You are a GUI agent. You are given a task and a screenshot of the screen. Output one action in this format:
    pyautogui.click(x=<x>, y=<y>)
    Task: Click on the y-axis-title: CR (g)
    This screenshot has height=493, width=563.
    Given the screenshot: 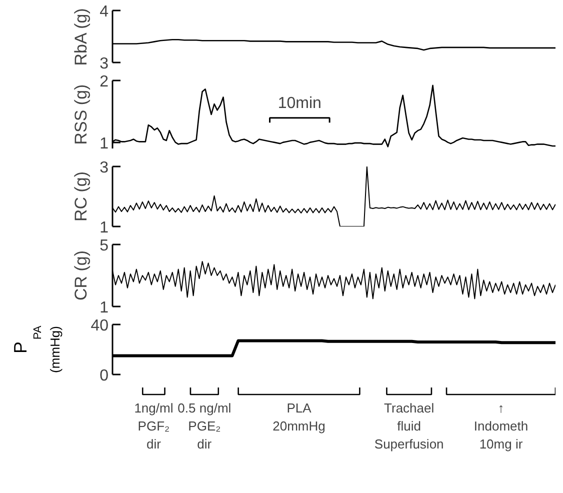 What is the action you would take?
    pyautogui.click(x=81, y=275)
    